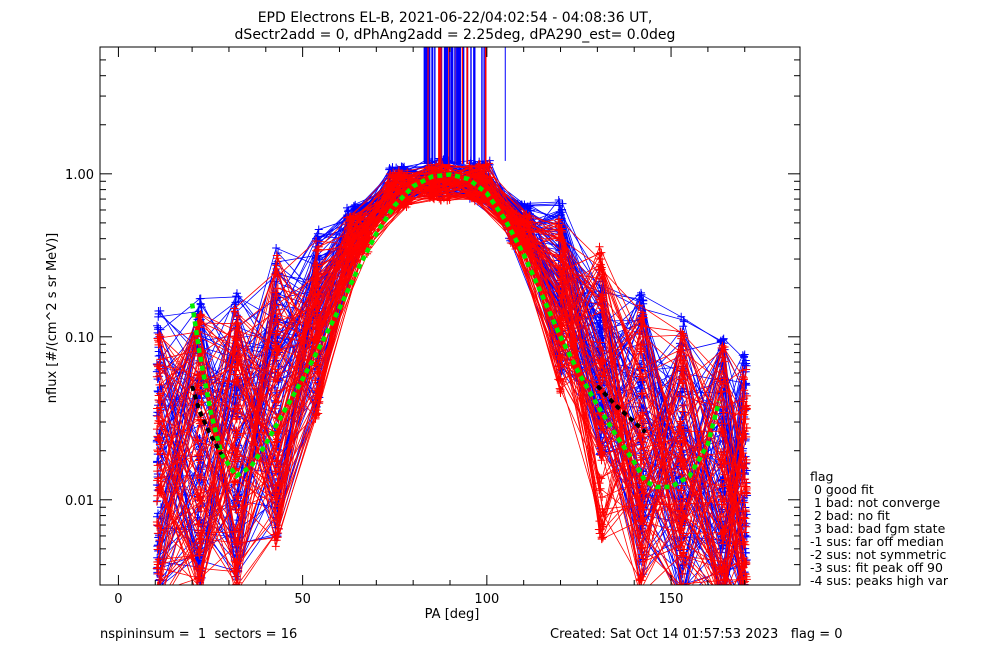 The height and width of the screenshot is (650, 1000). What do you see at coordinates (118, 599) in the screenshot?
I see `x-tick-label: 0` at bounding box center [118, 599].